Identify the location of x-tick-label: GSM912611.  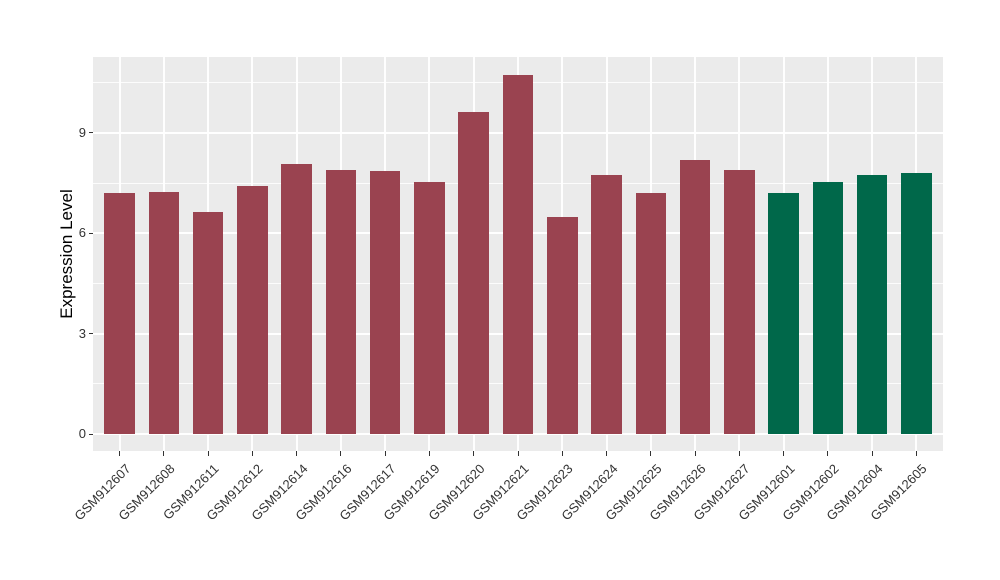
(191, 492).